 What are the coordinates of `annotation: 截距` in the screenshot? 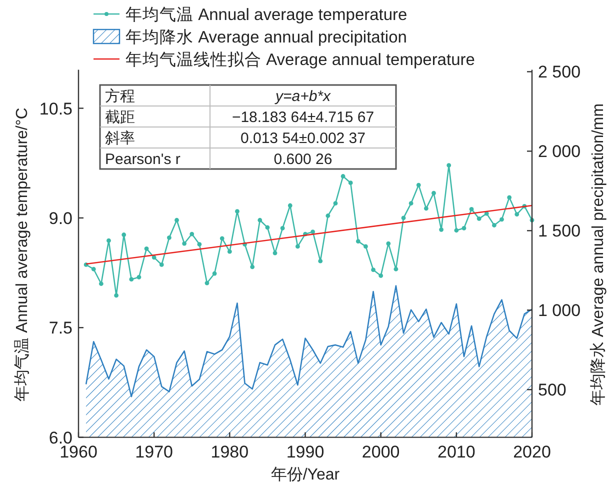 It's located at (120, 117).